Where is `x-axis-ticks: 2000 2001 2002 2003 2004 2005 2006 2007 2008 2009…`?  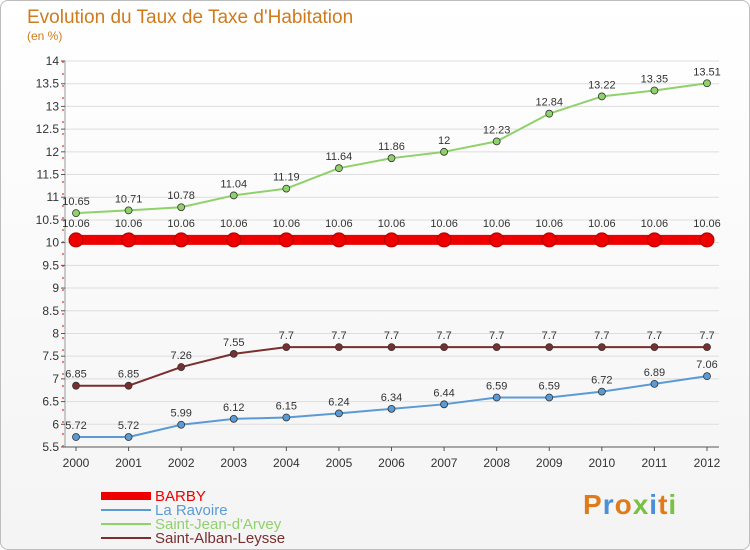 x-axis-ticks: 2000 2001 2002 2003 2004 2005 2006 2007 2008 2009… is located at coordinates (392, 458).